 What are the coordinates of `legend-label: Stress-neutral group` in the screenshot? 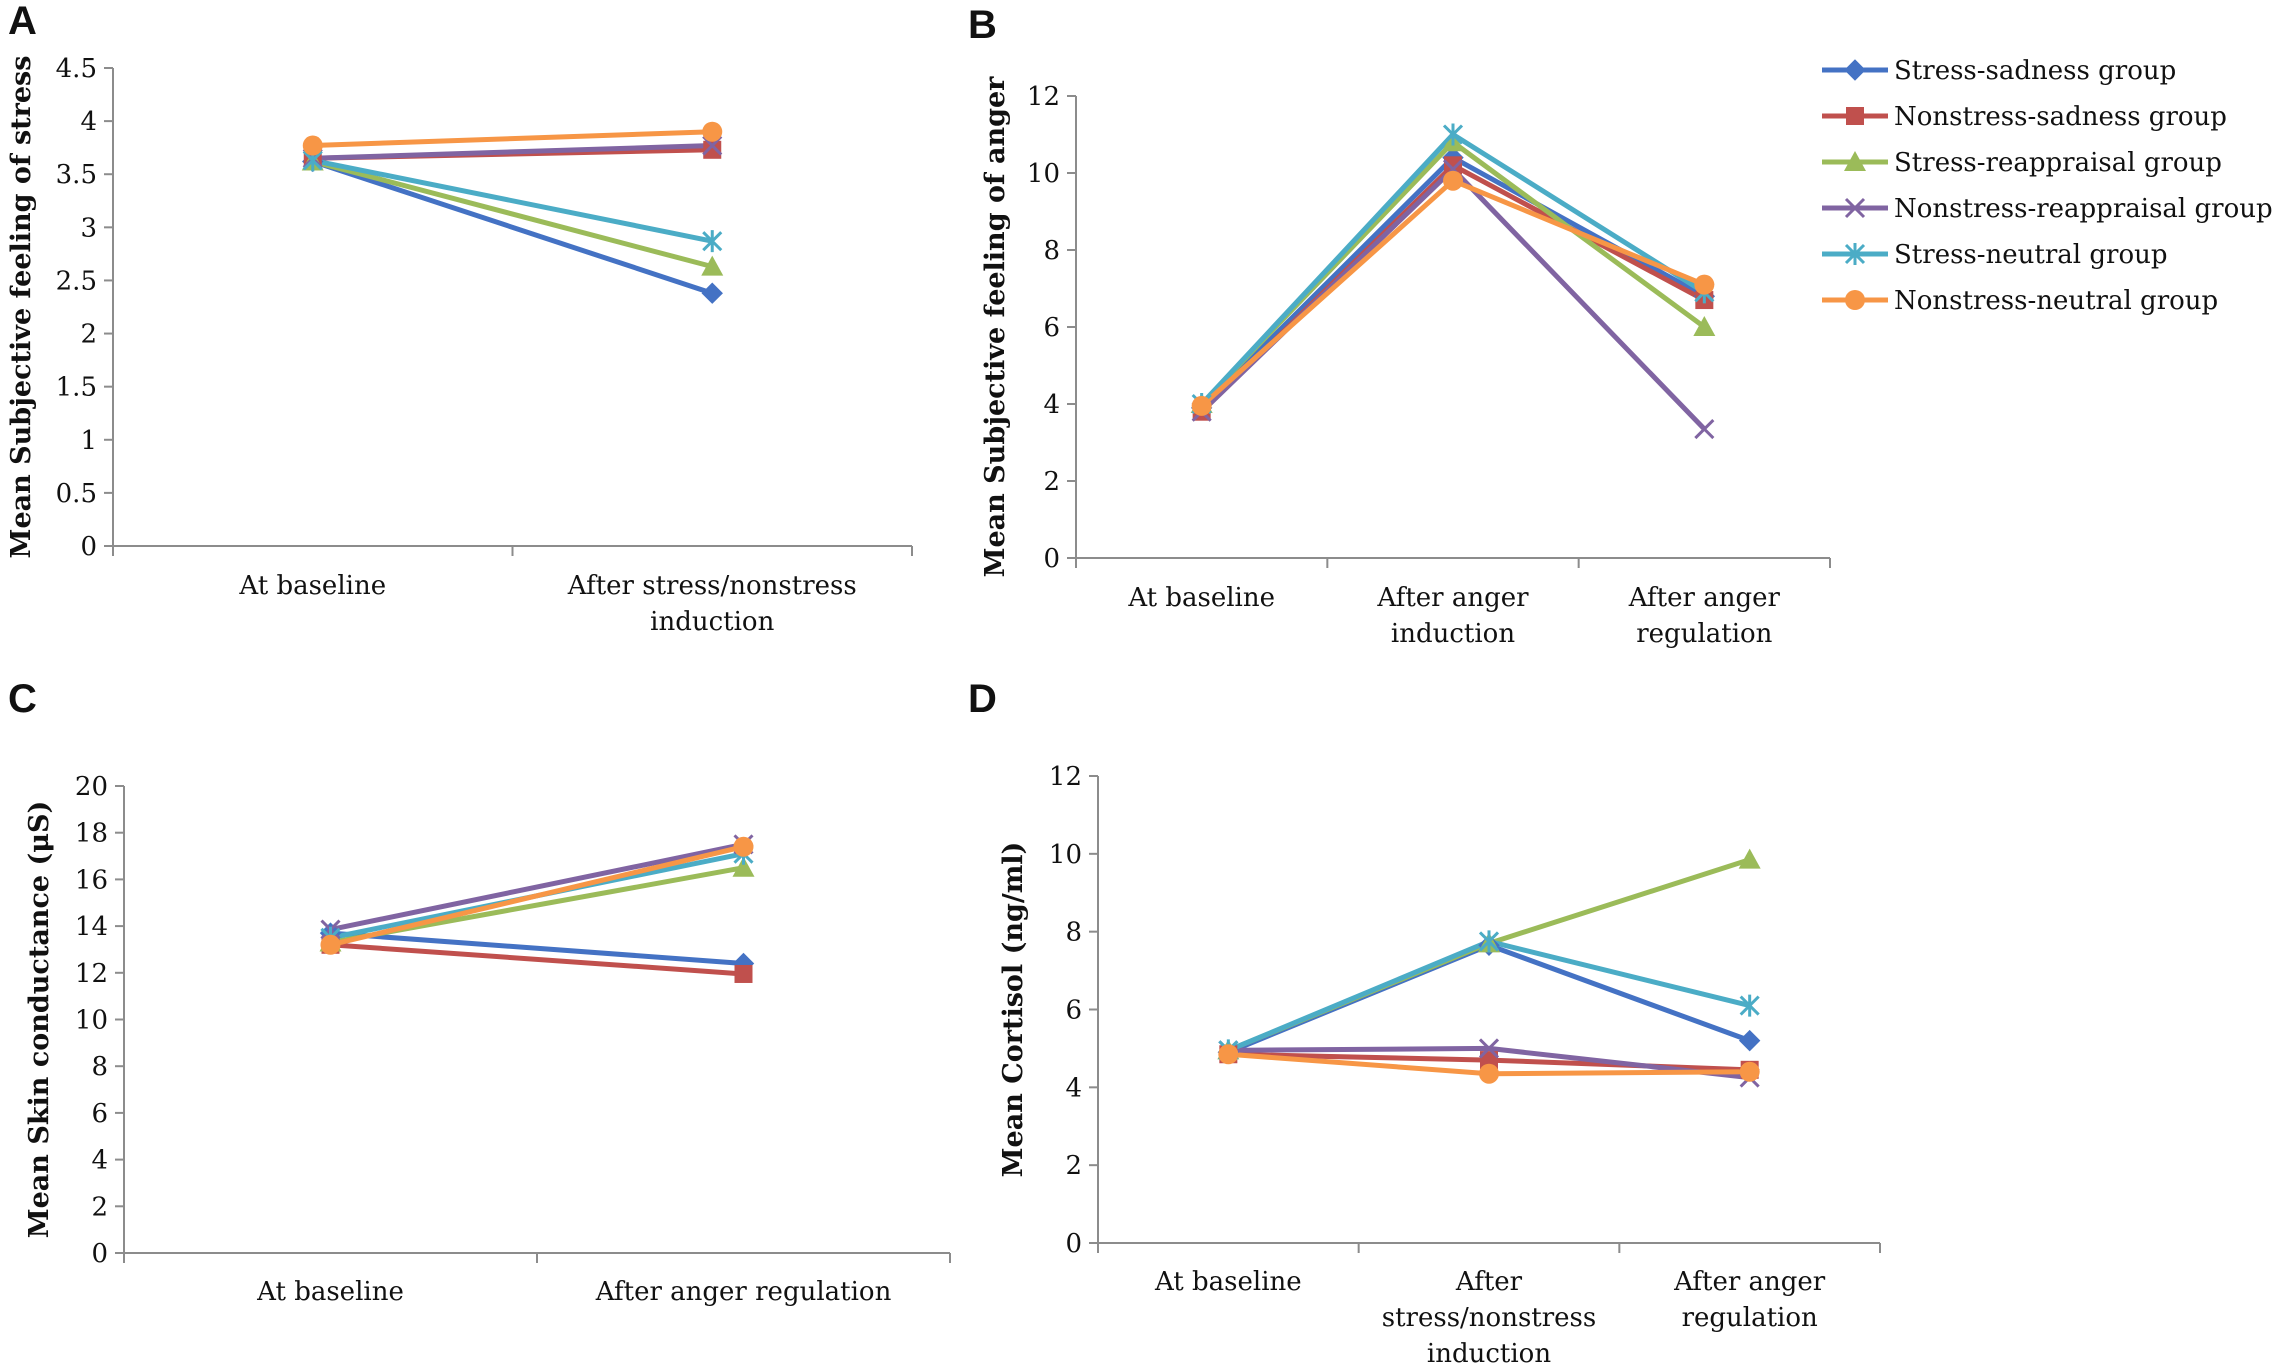 It's located at (2031, 255).